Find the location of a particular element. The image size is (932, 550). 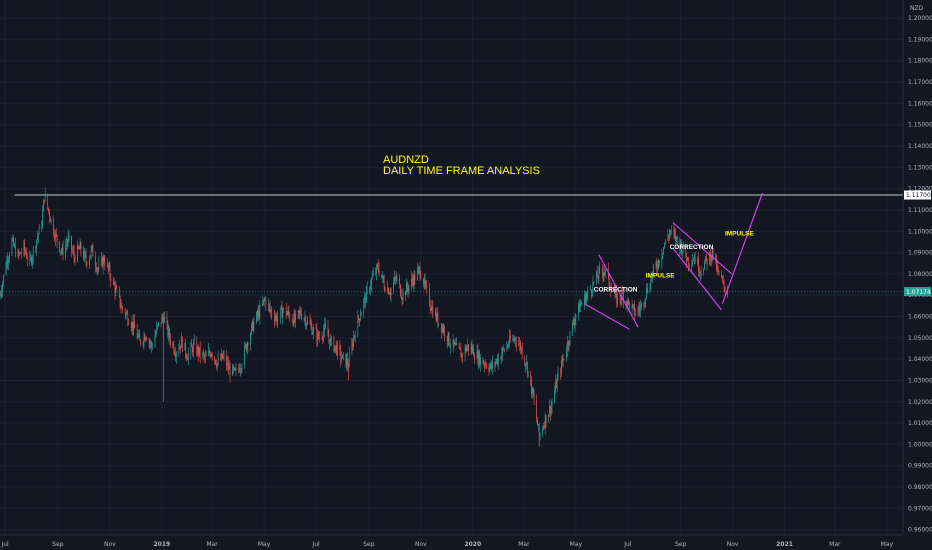

annotations: CORRECTION IMPULSE CORRECTION IMPULSE is located at coordinates (674, 262).